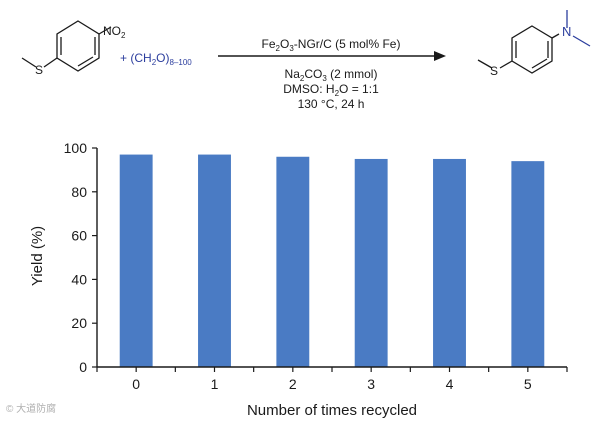 Image resolution: width=600 pixels, height=422 pixels. Describe the element at coordinates (66, 46) in the screenshot. I see `starting-material-structure` at that location.